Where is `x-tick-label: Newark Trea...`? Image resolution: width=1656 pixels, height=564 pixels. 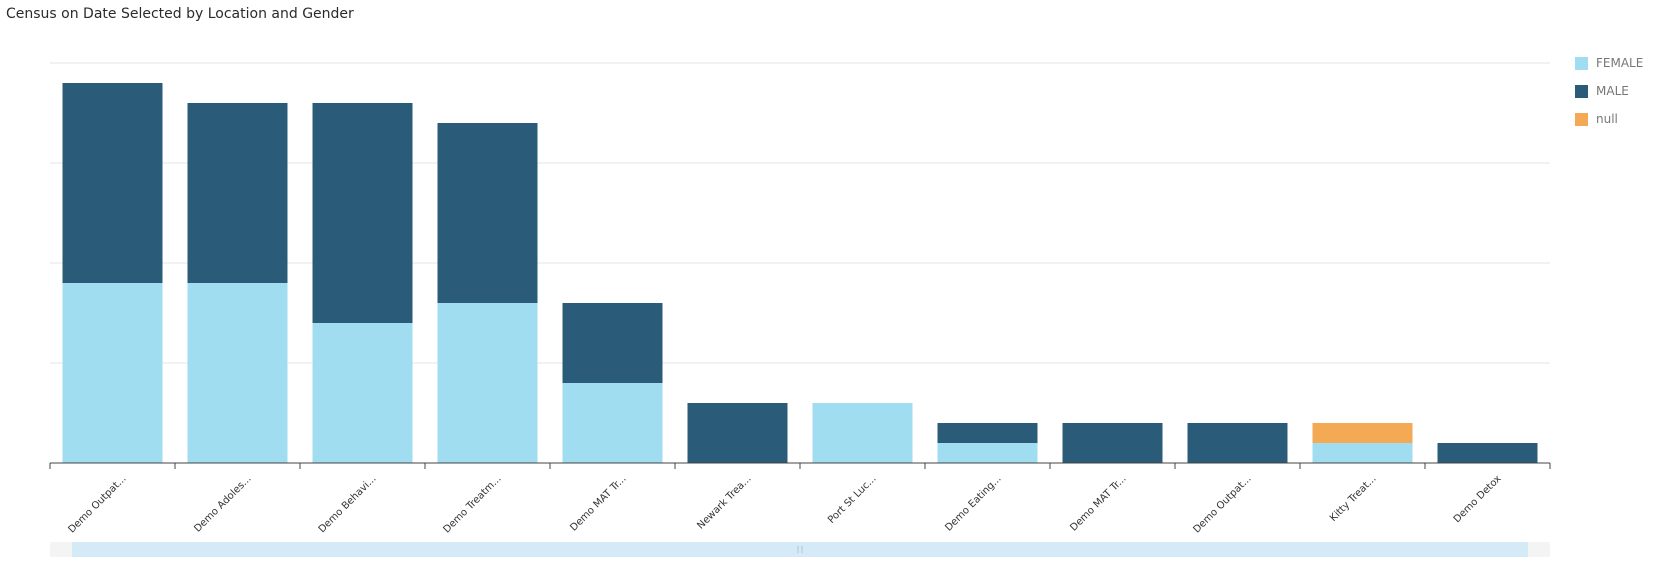 x-tick-label: Newark Trea... is located at coordinates (724, 502).